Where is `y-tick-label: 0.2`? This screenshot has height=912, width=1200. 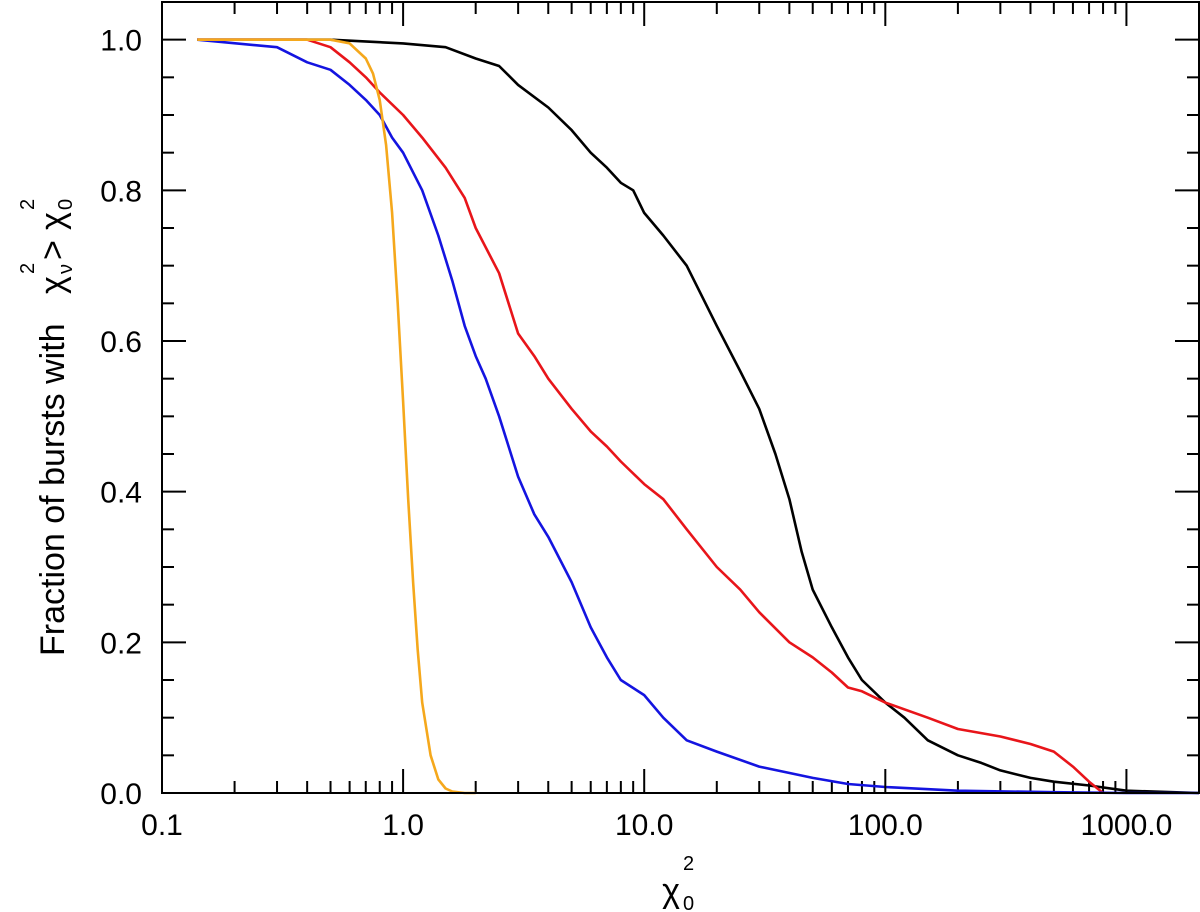 y-tick-label: 0.2 is located at coordinates (121, 643).